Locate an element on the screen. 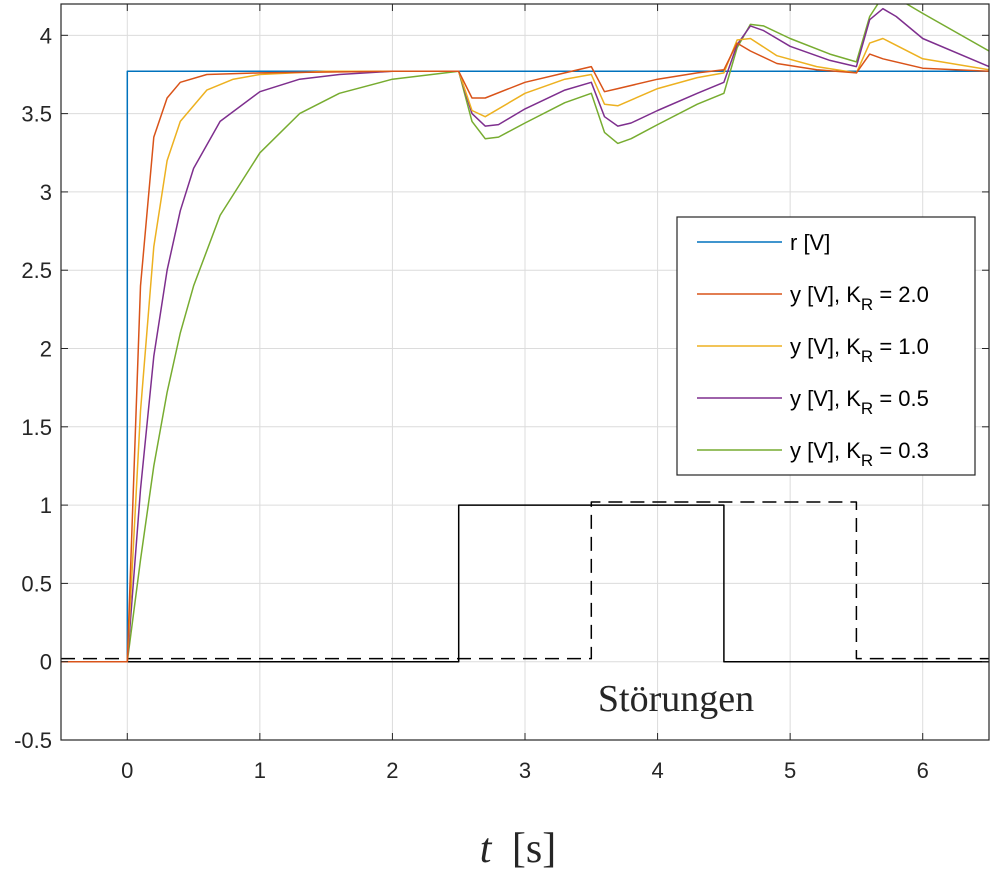 The image size is (993, 876). x-axis-unit: [s] is located at coordinates (534, 848).